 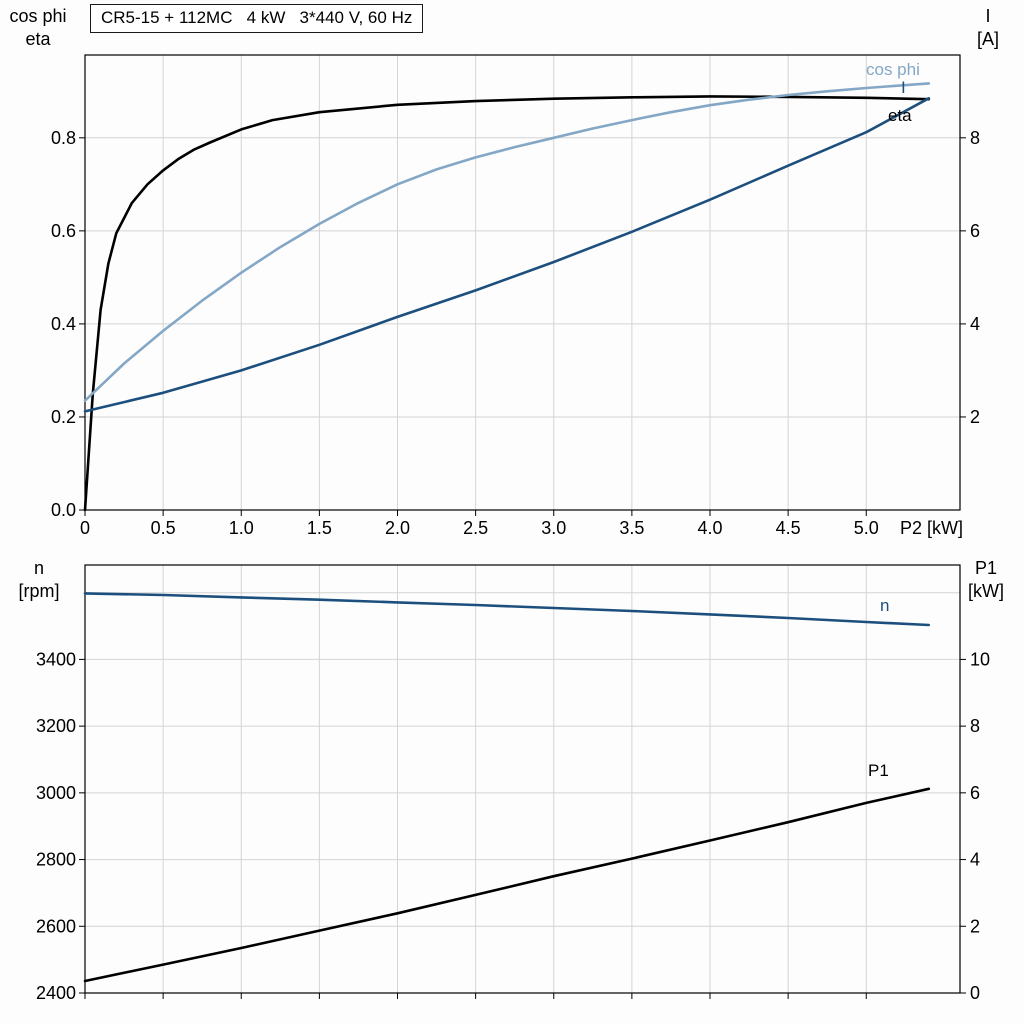 I want to click on tick-label-x: 1.0, so click(x=241, y=528).